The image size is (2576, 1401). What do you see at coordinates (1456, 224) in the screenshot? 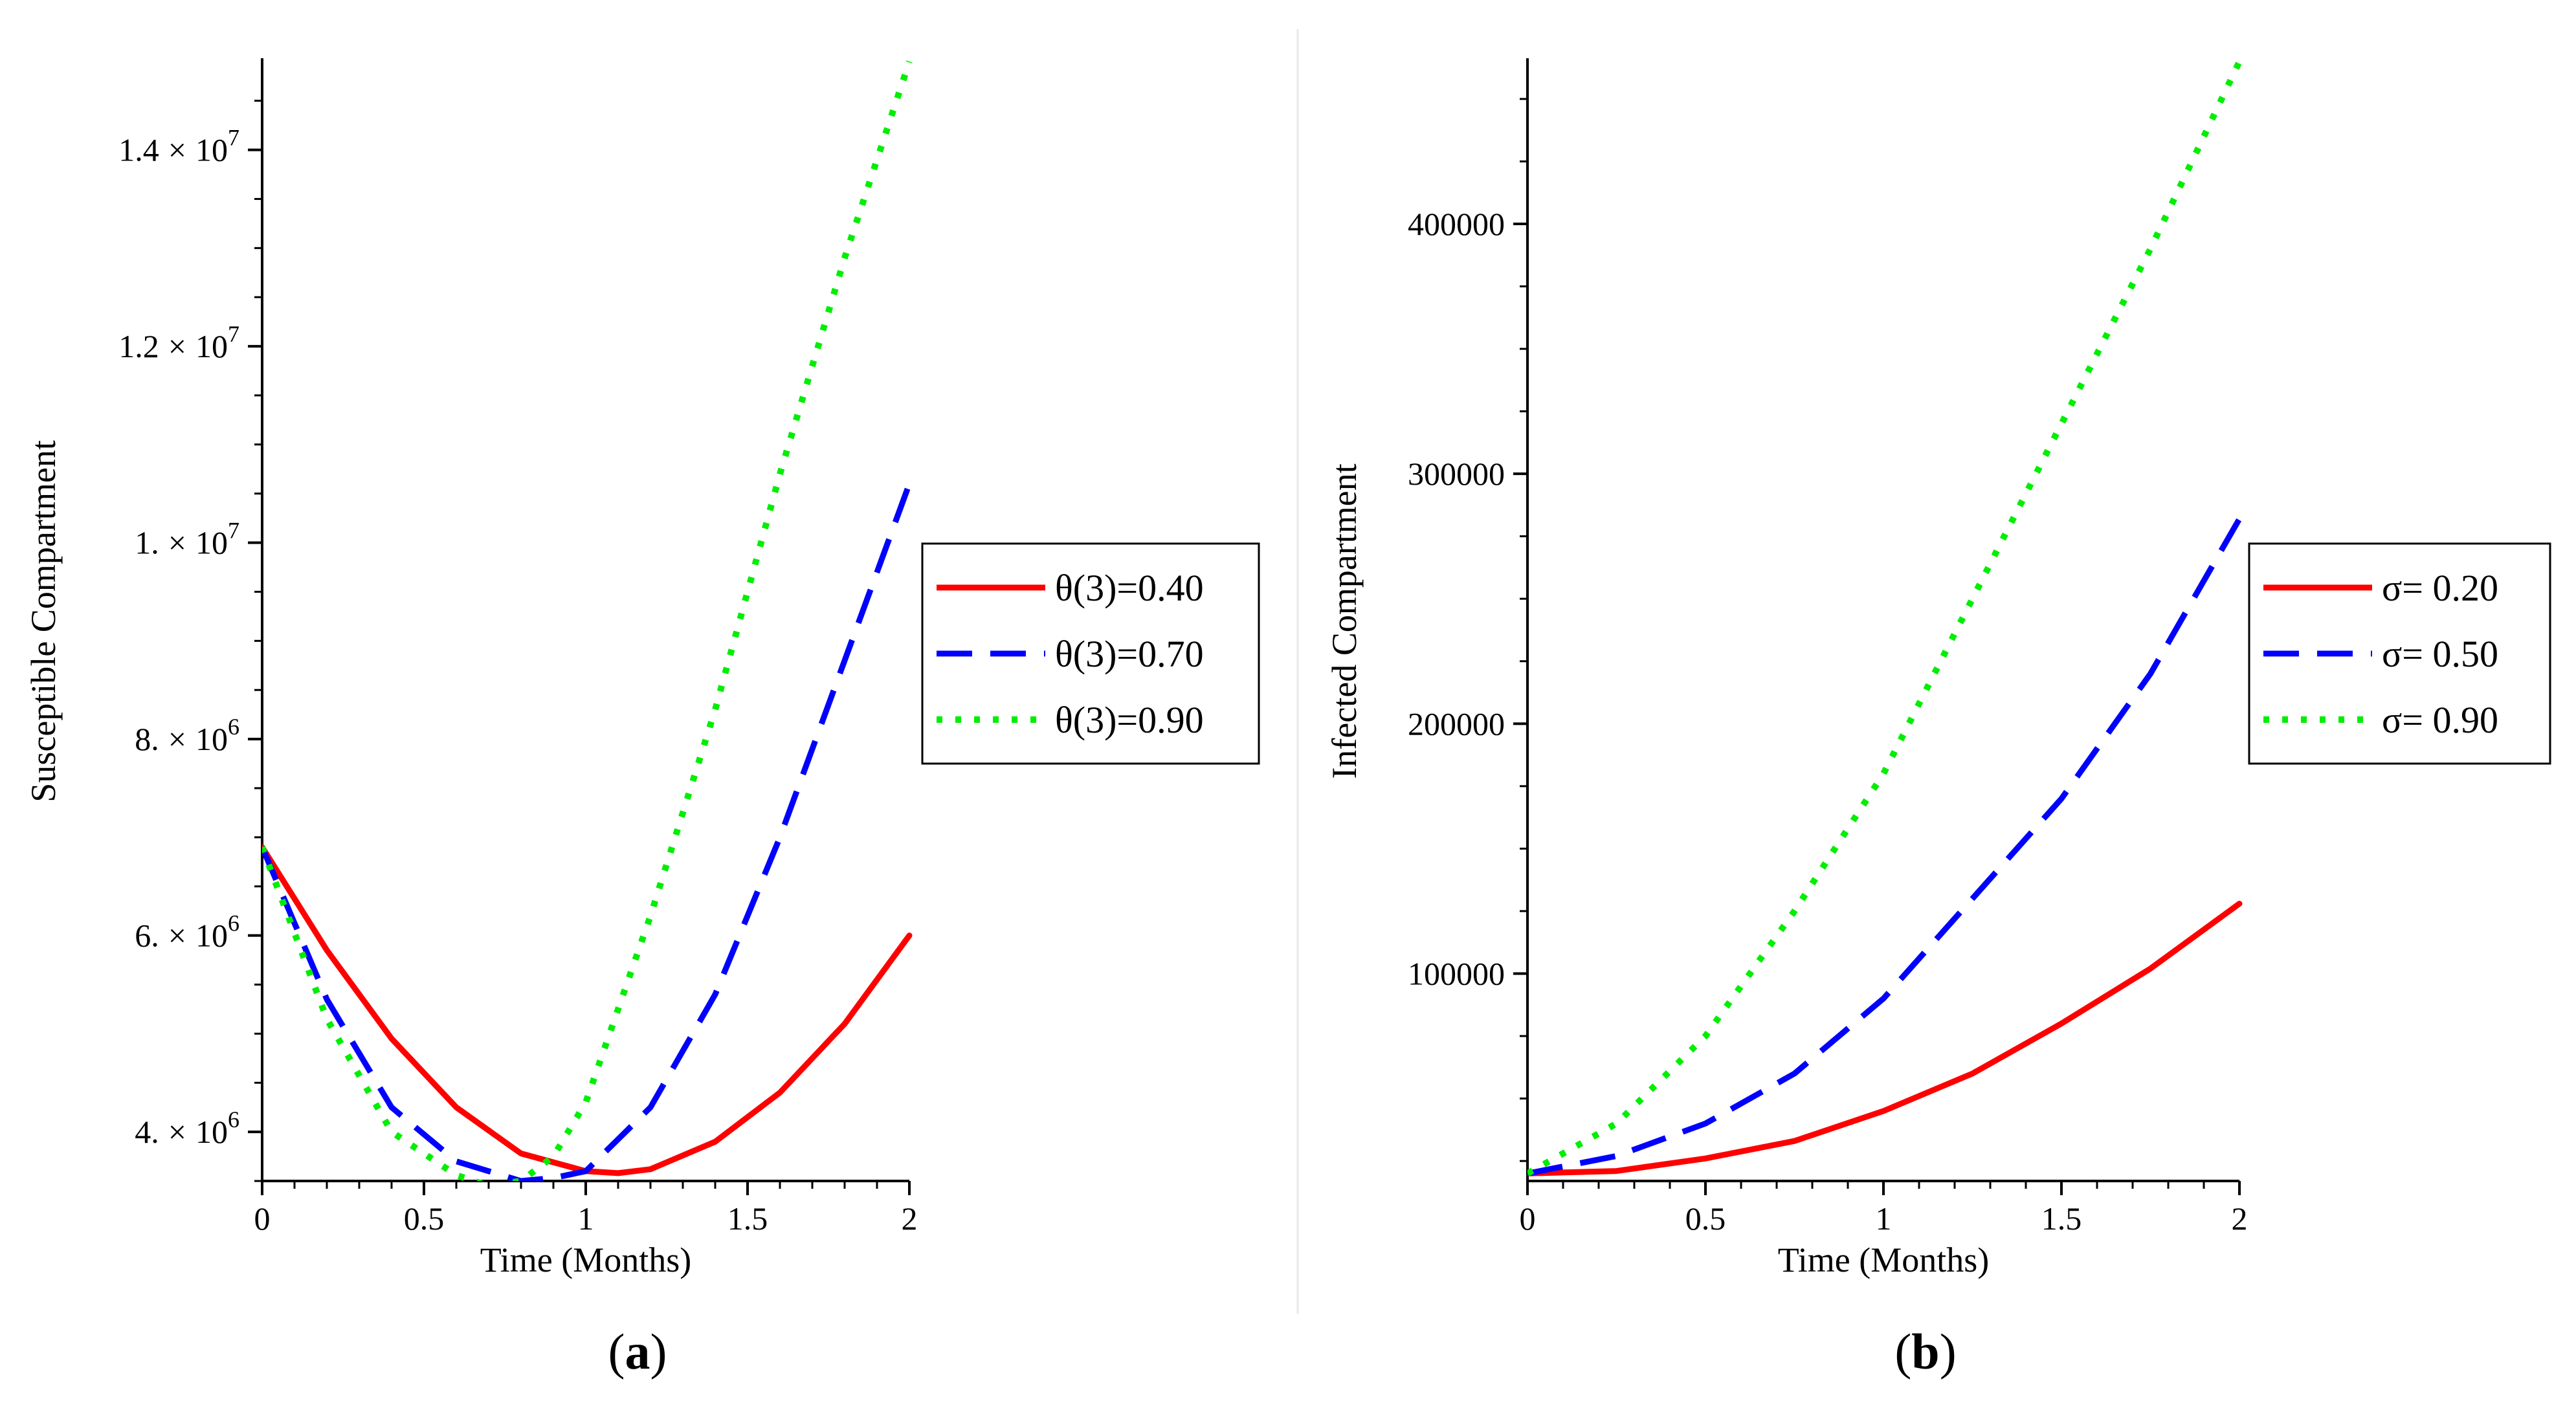
I see `y-tick-label: 400000` at bounding box center [1456, 224].